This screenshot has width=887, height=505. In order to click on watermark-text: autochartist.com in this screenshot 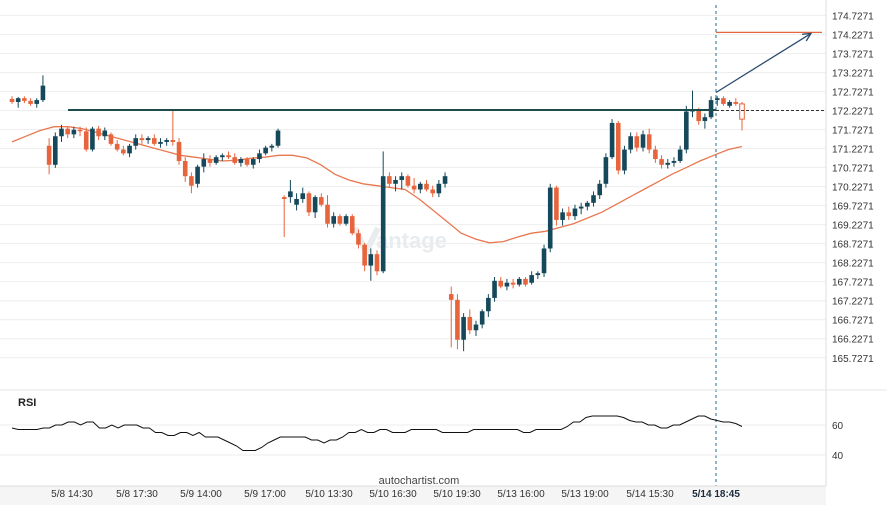, I will do `click(419, 481)`.